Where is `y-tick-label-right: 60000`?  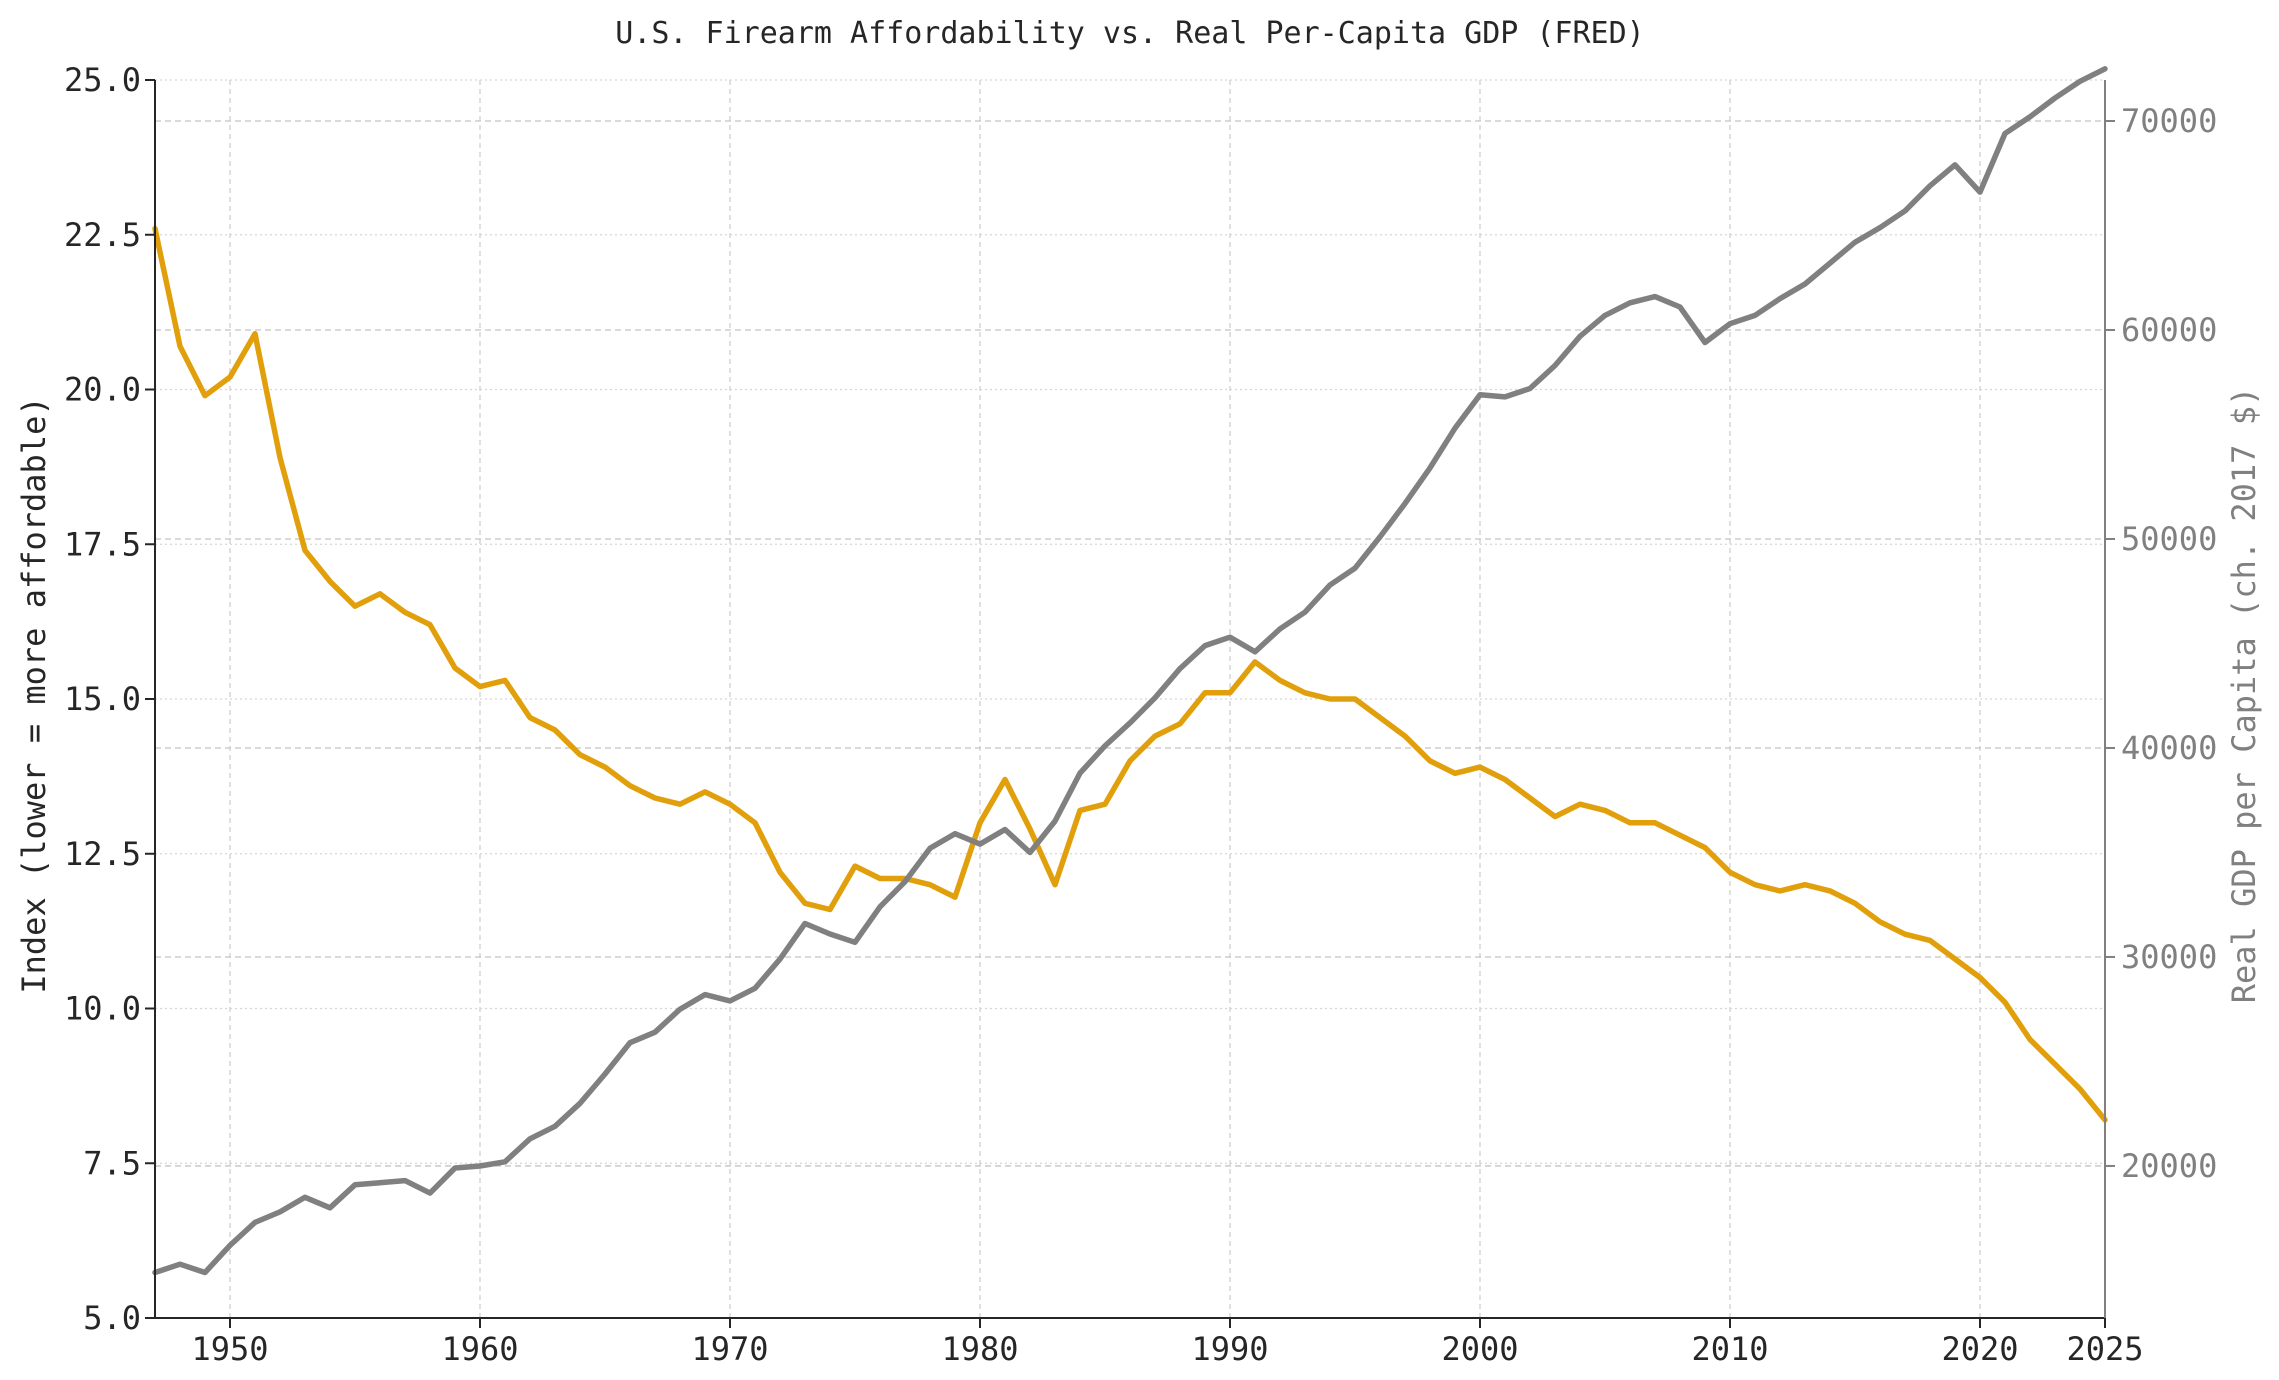 y-tick-label-right: 60000 is located at coordinates (2169, 330).